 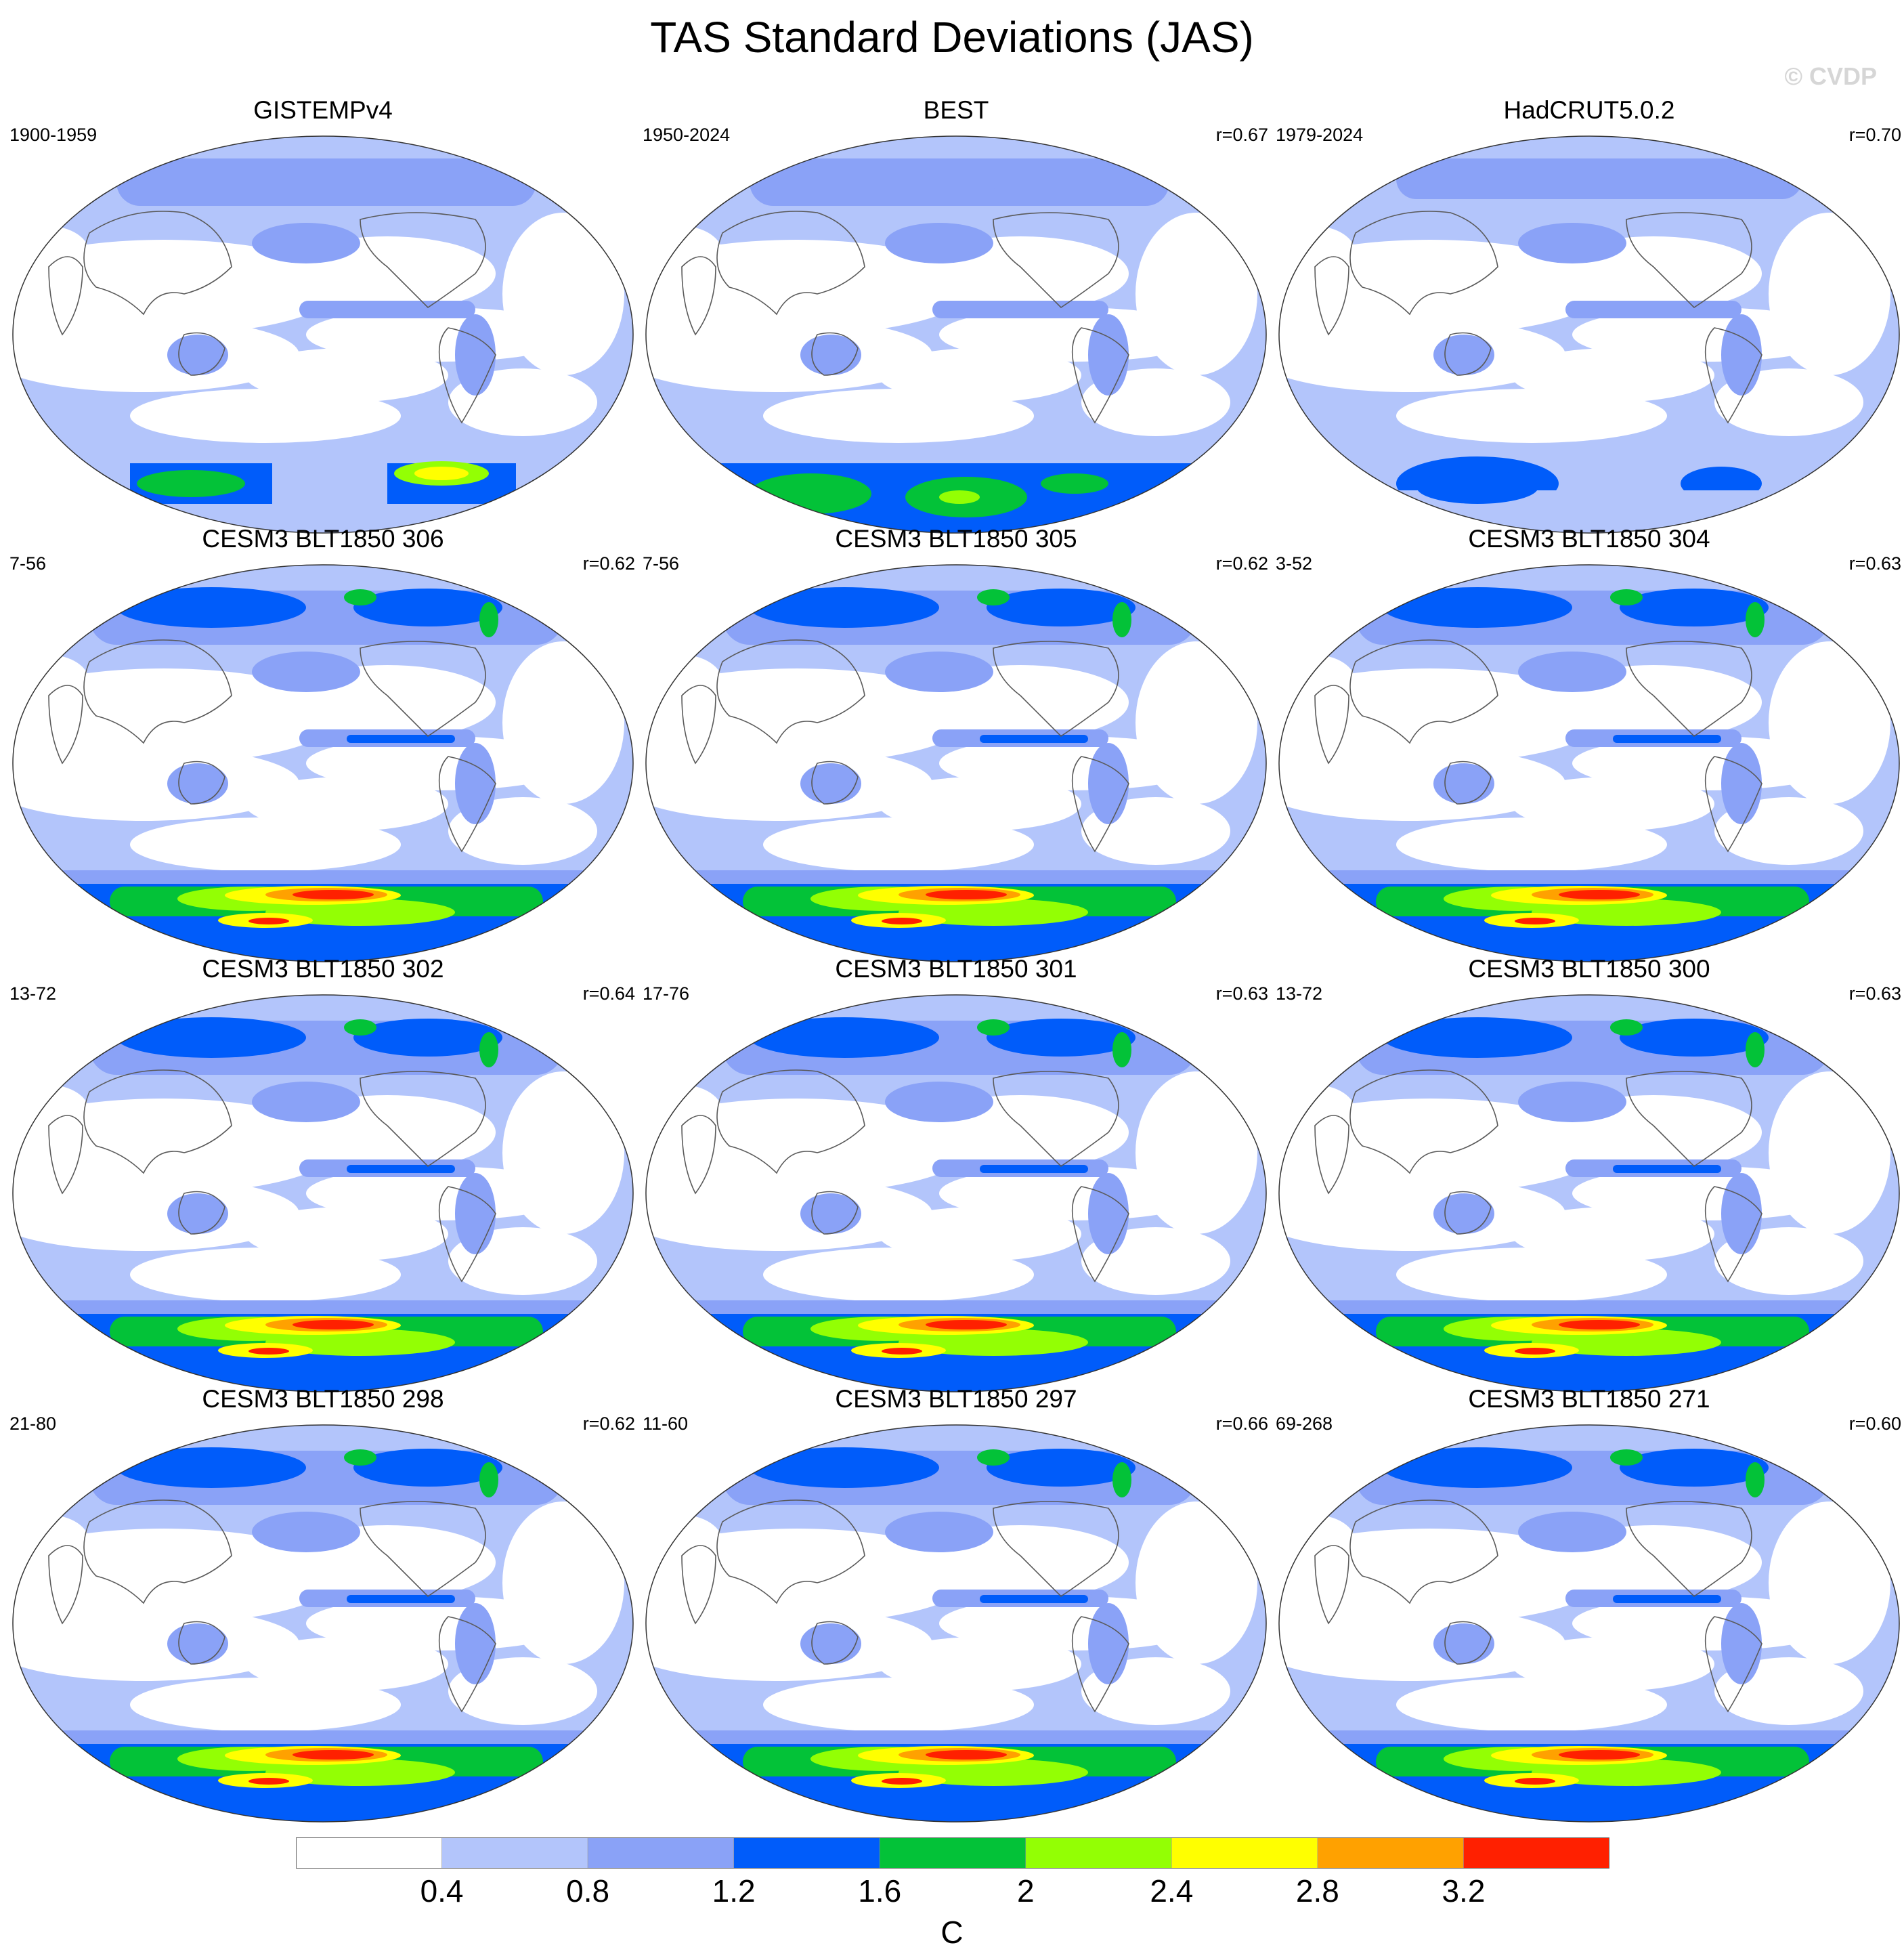 What do you see at coordinates (442, 473) in the screenshot?
I see `antarctic-yellow` at bounding box center [442, 473].